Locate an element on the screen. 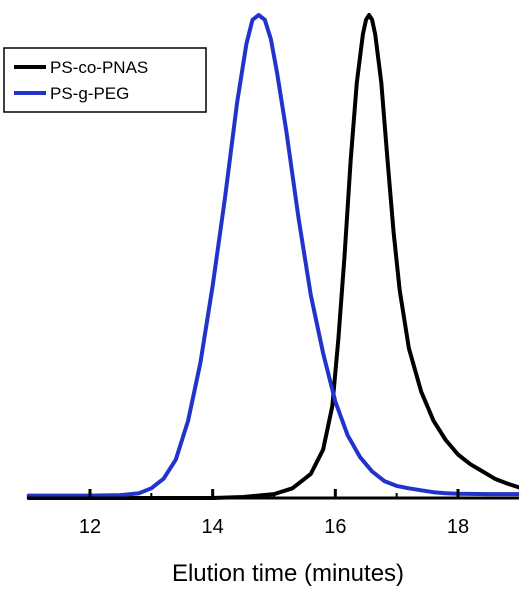 The width and height of the screenshot is (519, 591). legend-label-ps-g-peg: PS-g-PEG is located at coordinates (89, 93).